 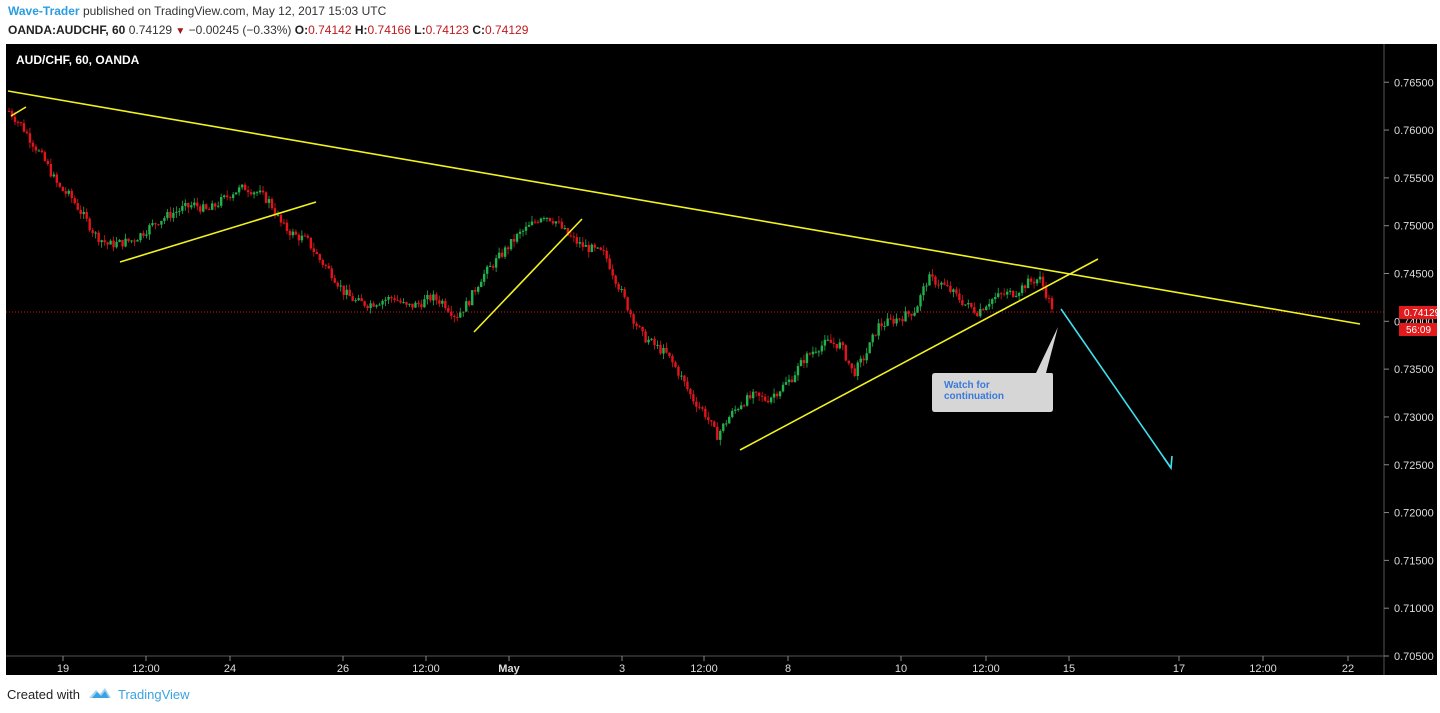 What do you see at coordinates (995, 369) in the screenshot?
I see `annotation-callout: Watch for continuation` at bounding box center [995, 369].